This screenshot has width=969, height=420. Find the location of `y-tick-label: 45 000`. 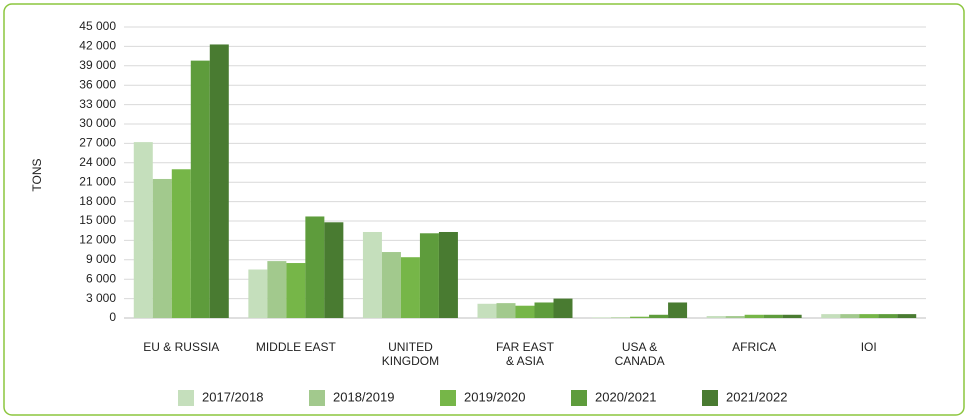

y-tick-label: 45 000 is located at coordinates (97, 26).